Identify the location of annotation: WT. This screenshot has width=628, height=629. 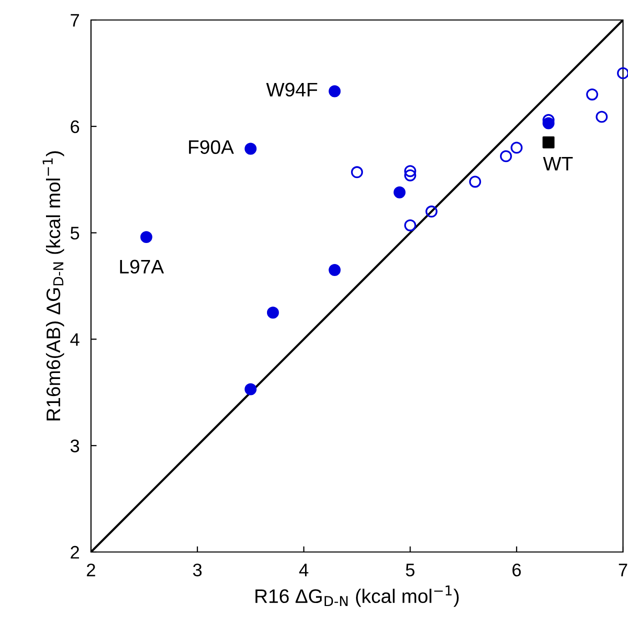
(558, 163).